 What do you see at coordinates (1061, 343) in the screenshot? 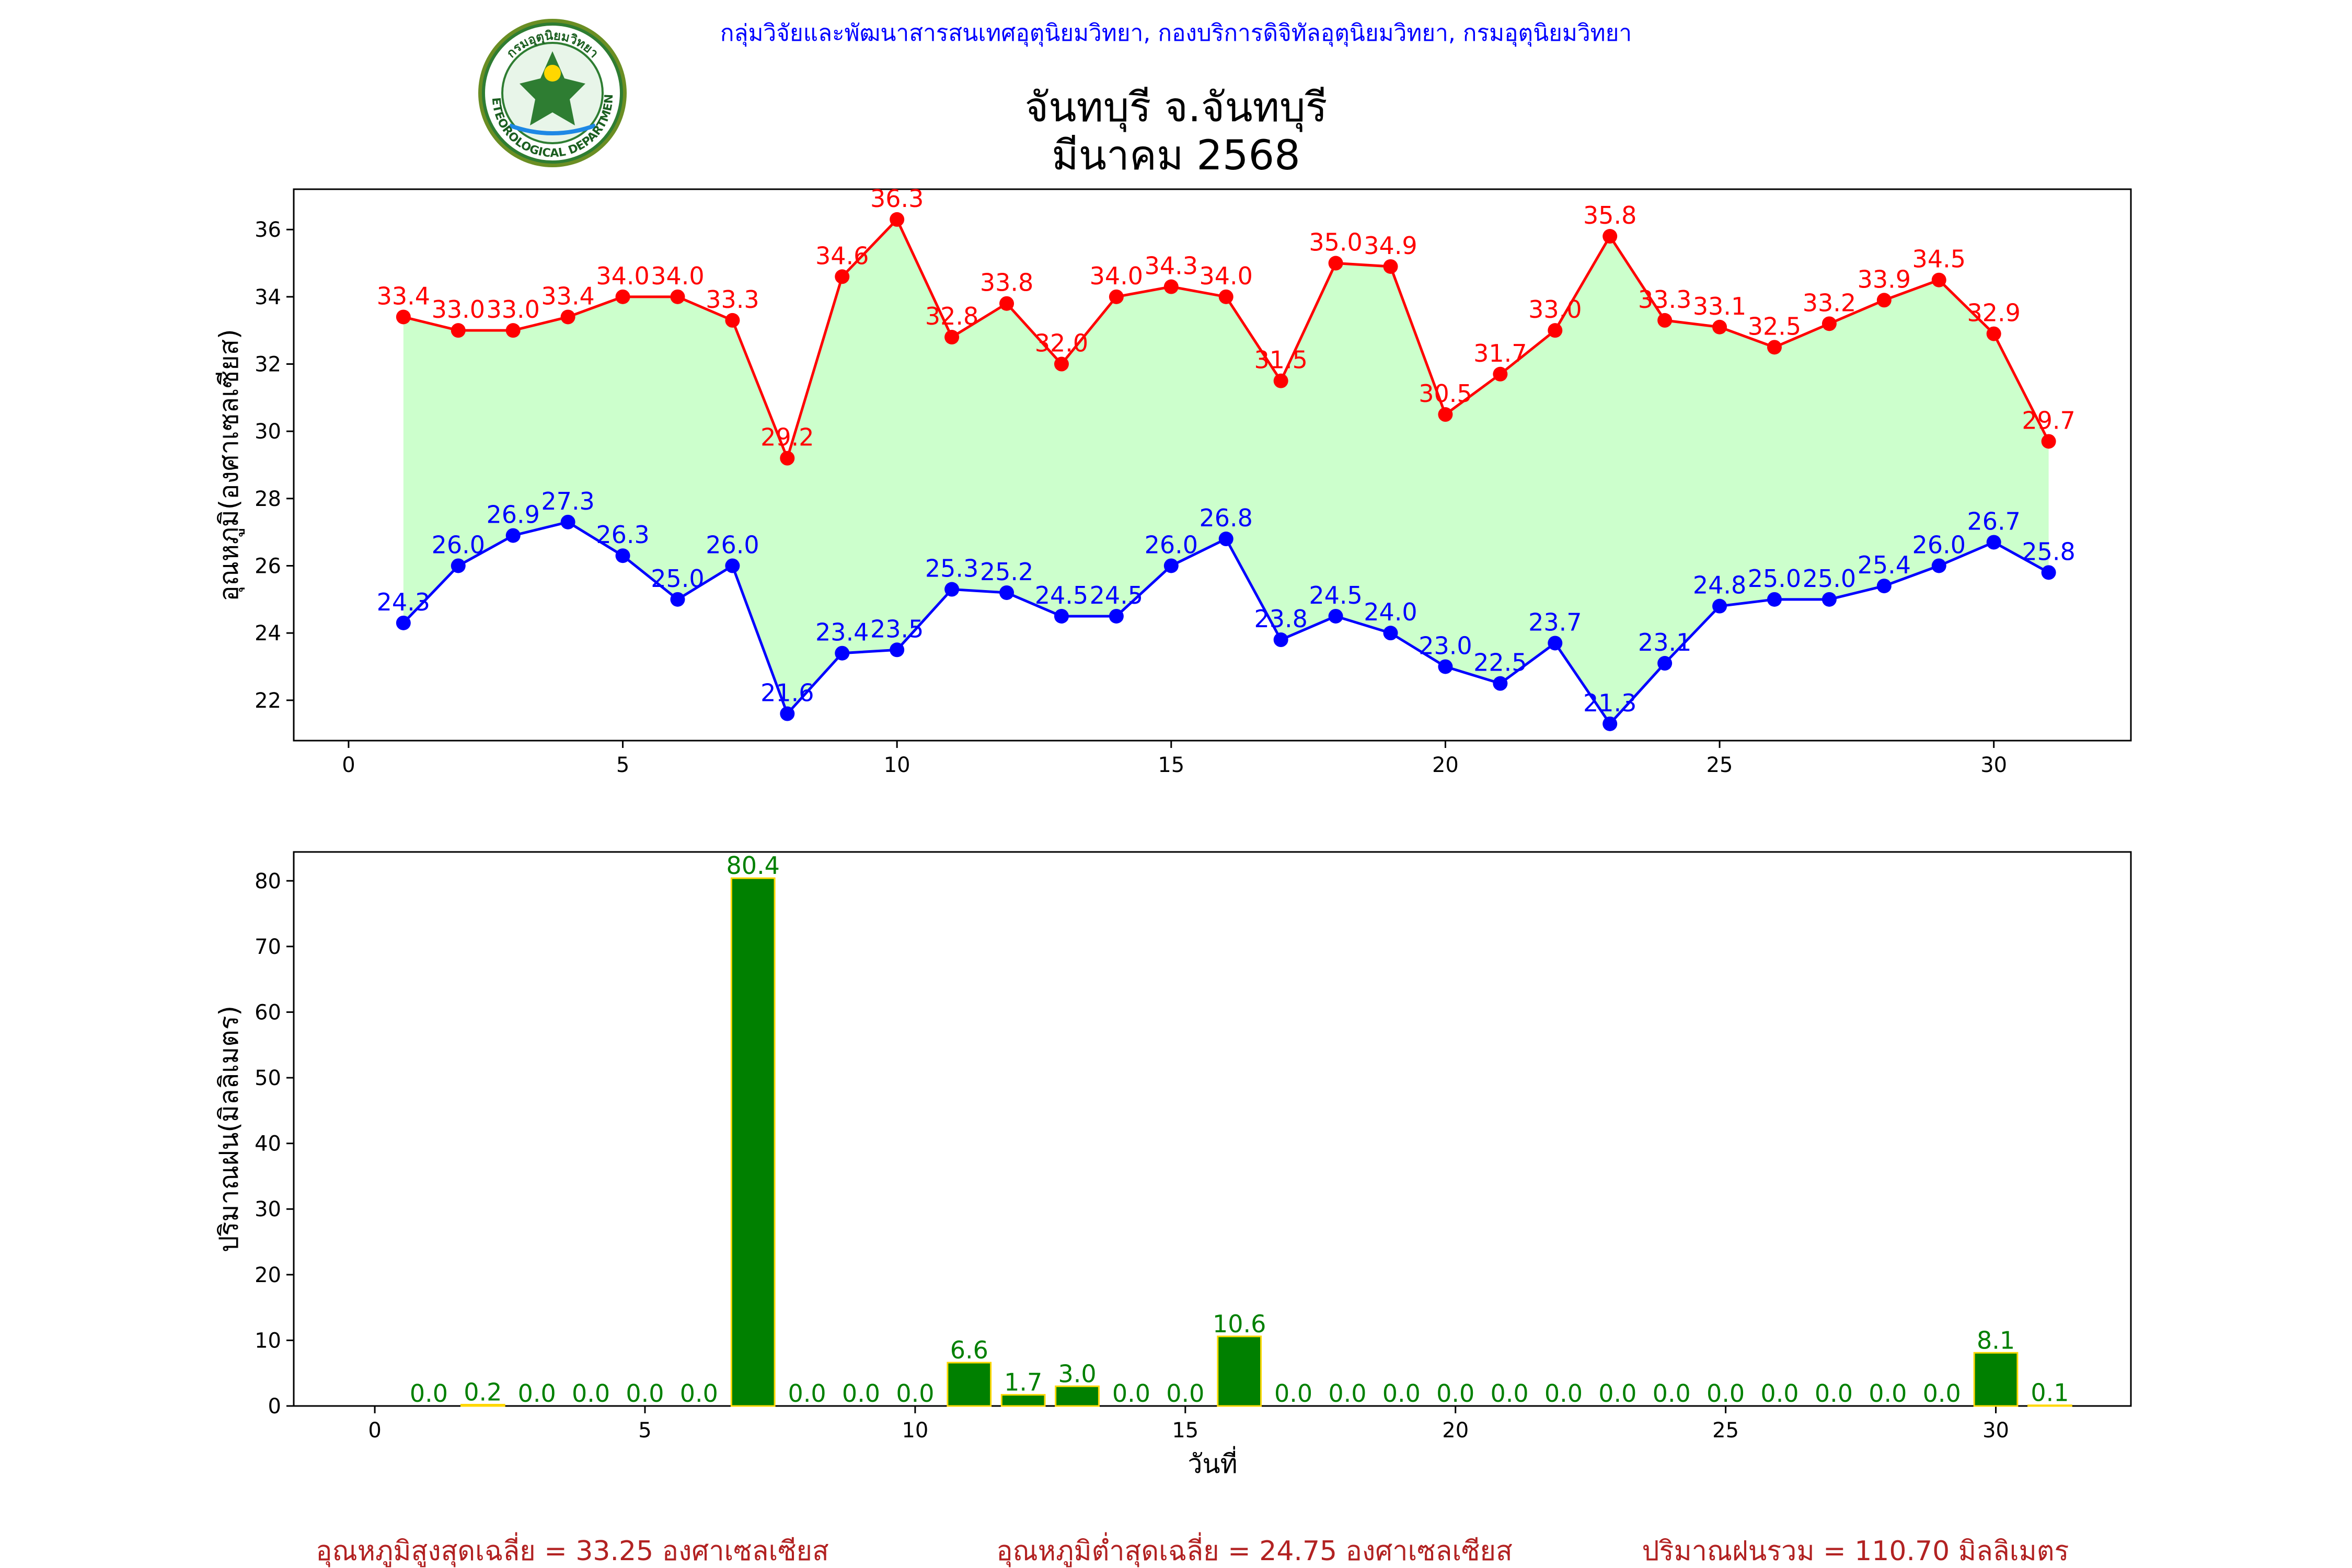
I see `max-temp-label: 32.0` at bounding box center [1061, 343].